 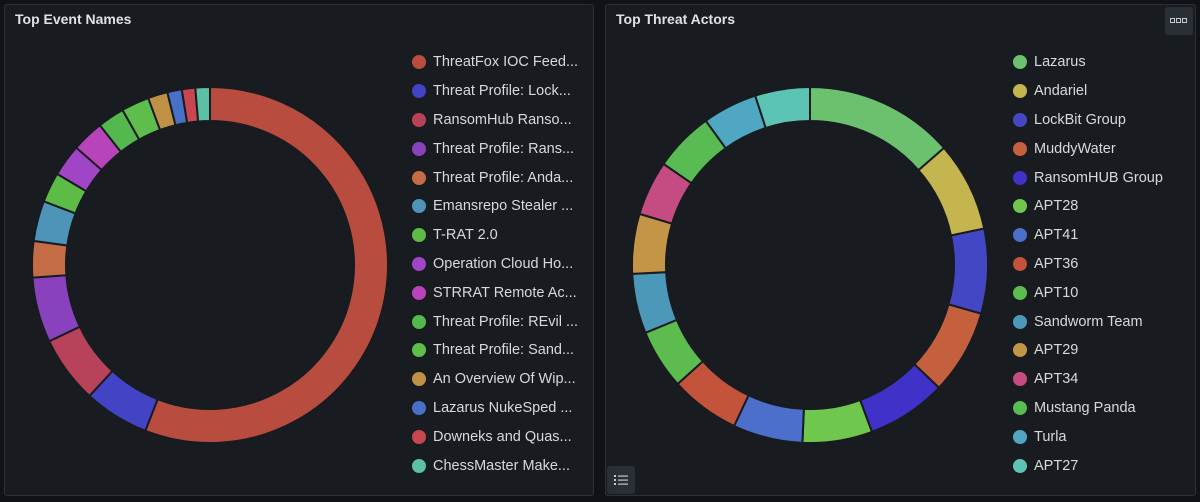 What do you see at coordinates (1085, 407) in the screenshot?
I see `legend-label: Mustang Panda` at bounding box center [1085, 407].